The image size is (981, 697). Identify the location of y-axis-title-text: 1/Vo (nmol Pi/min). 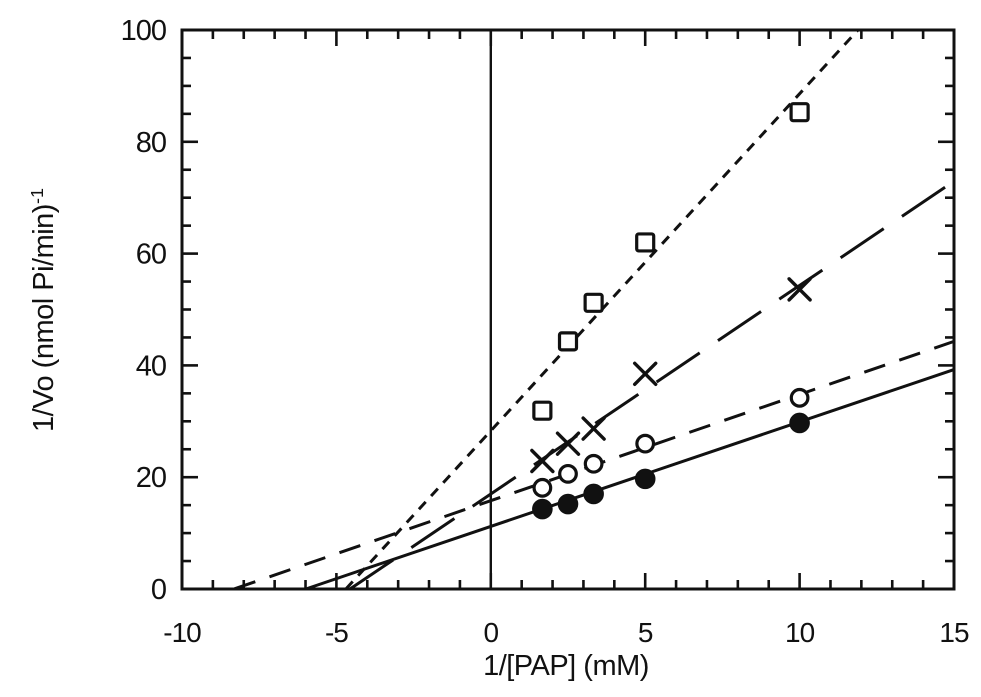
(43, 318).